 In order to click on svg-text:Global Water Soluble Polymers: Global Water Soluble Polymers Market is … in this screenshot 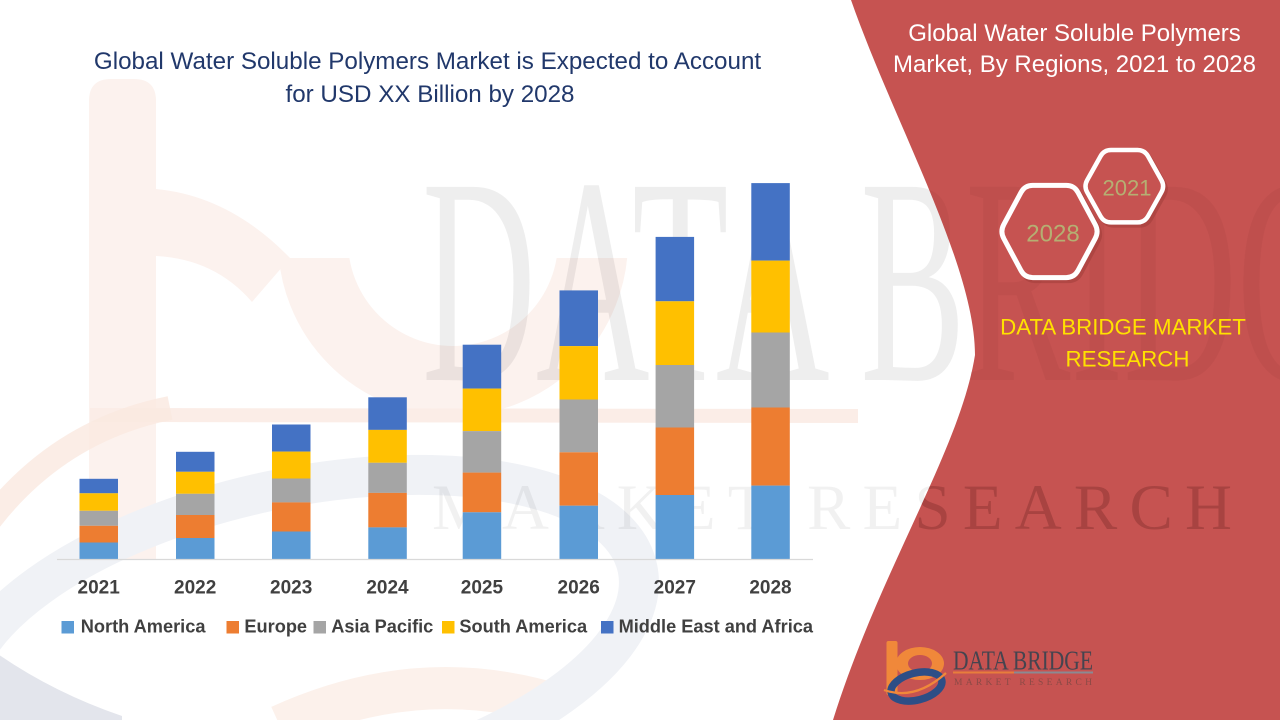, I will do `click(428, 61)`.